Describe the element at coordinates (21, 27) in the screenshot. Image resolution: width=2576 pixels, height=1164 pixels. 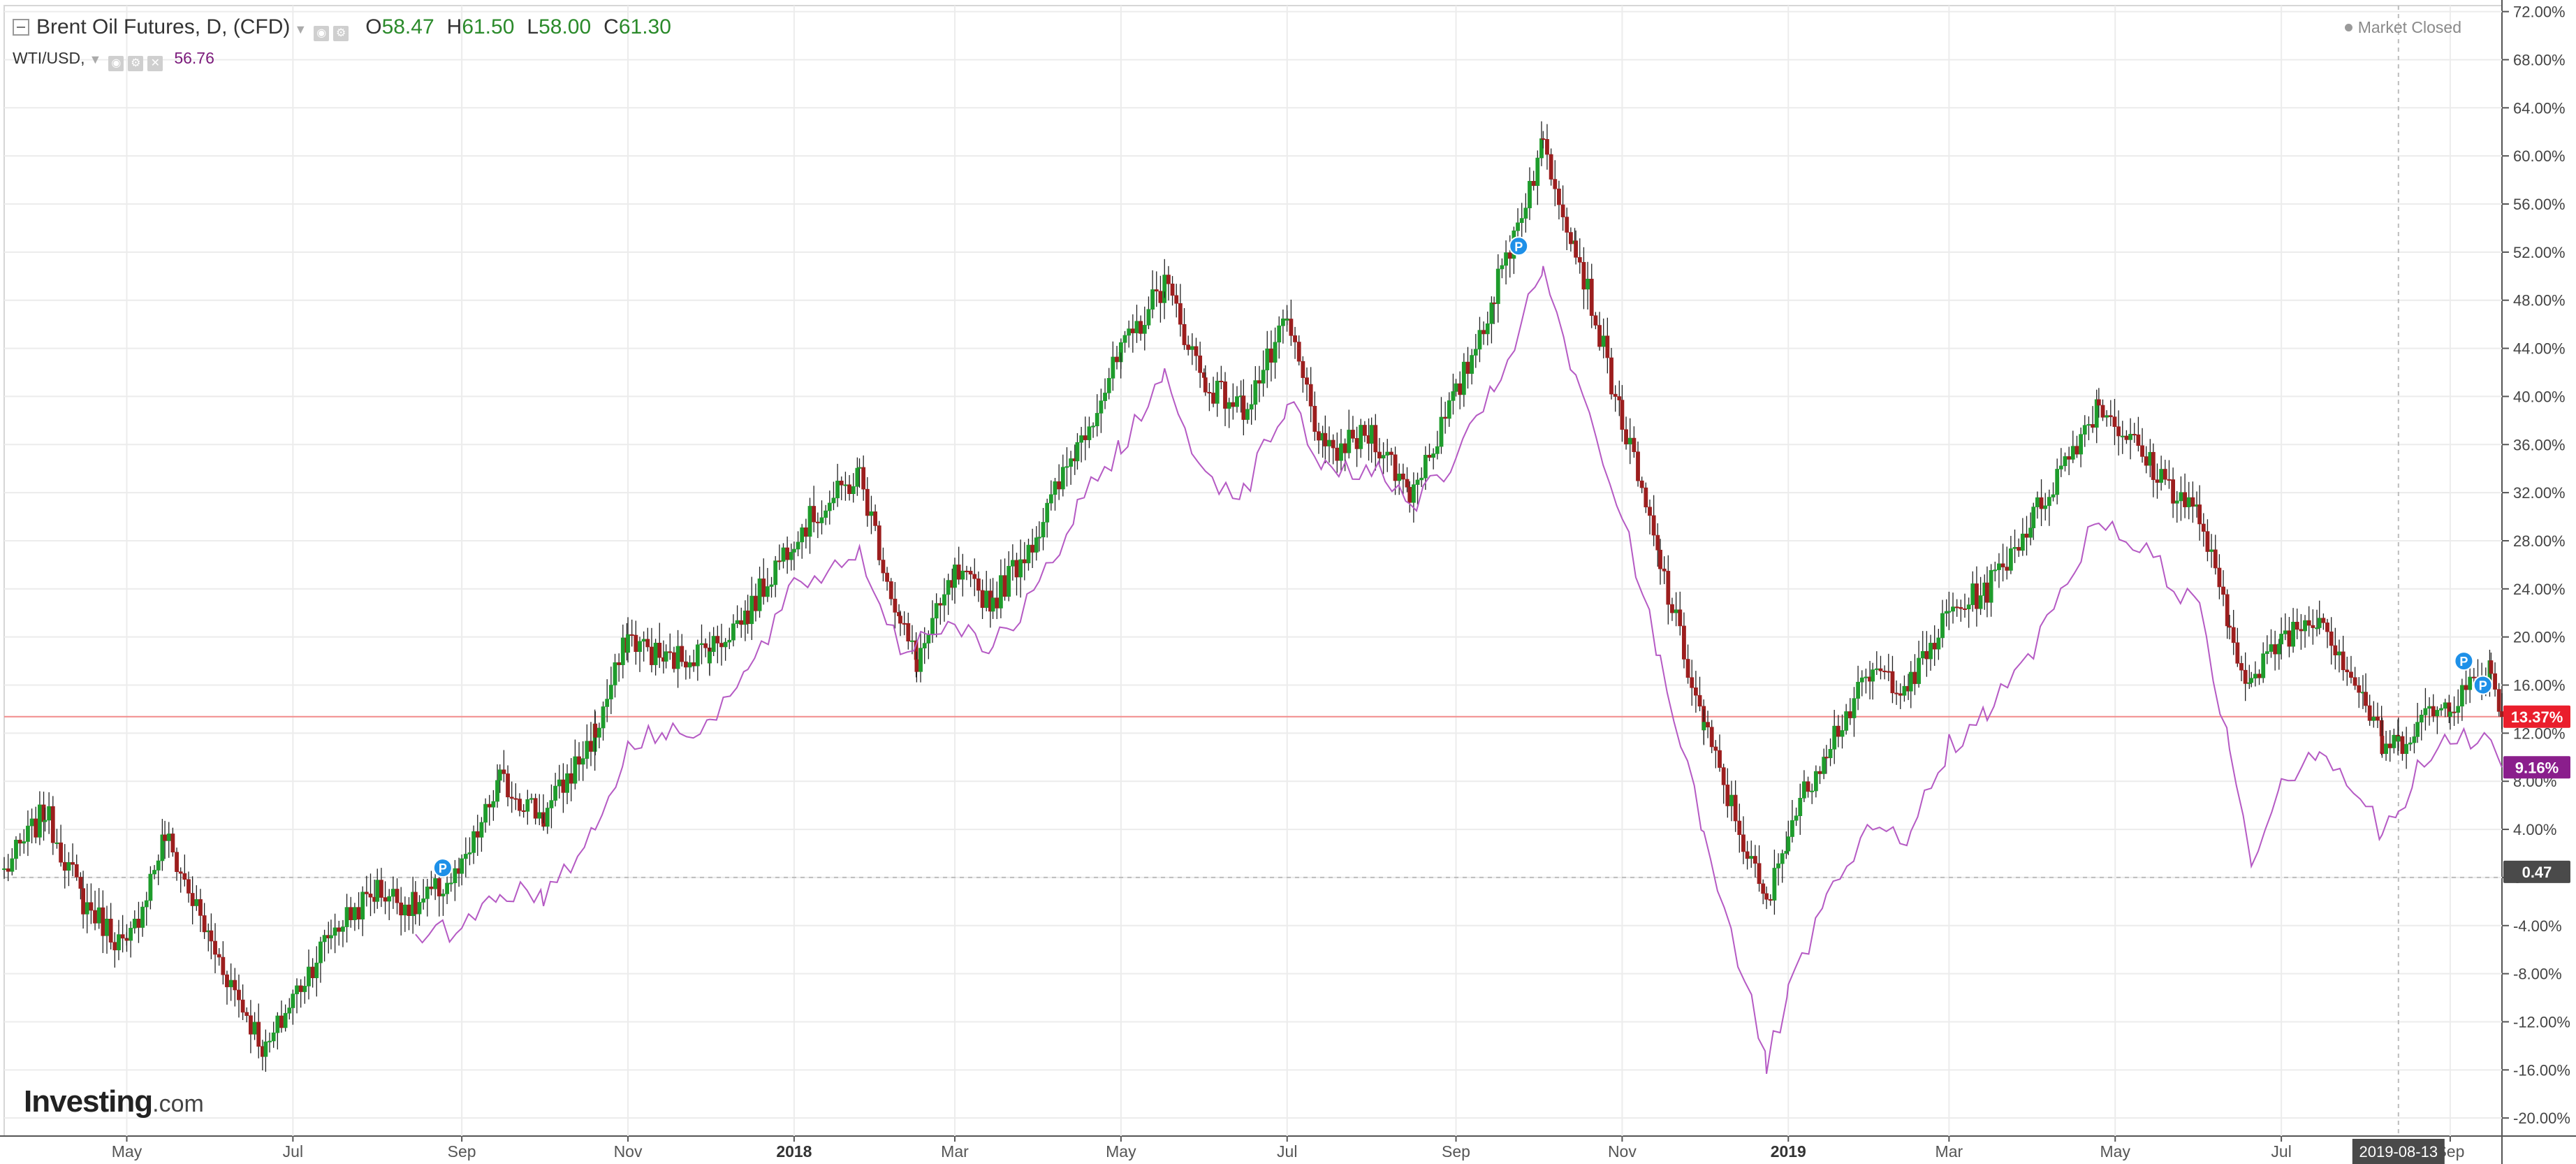
I see `collapse-legend-icon` at that location.